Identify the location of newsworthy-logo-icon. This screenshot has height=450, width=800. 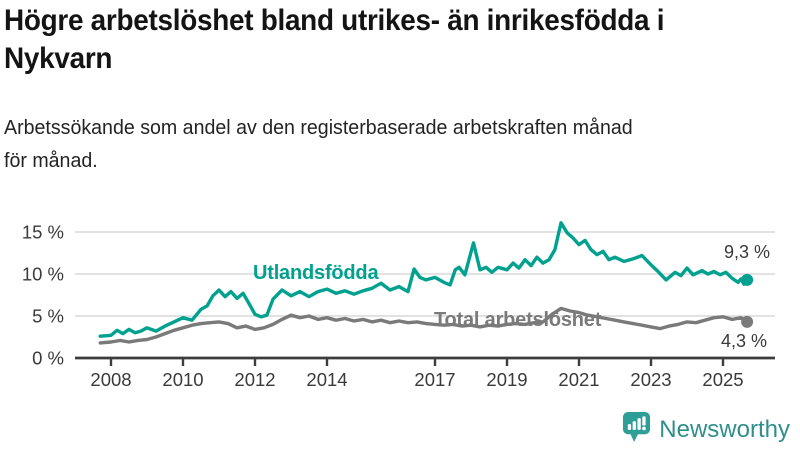
(636, 429).